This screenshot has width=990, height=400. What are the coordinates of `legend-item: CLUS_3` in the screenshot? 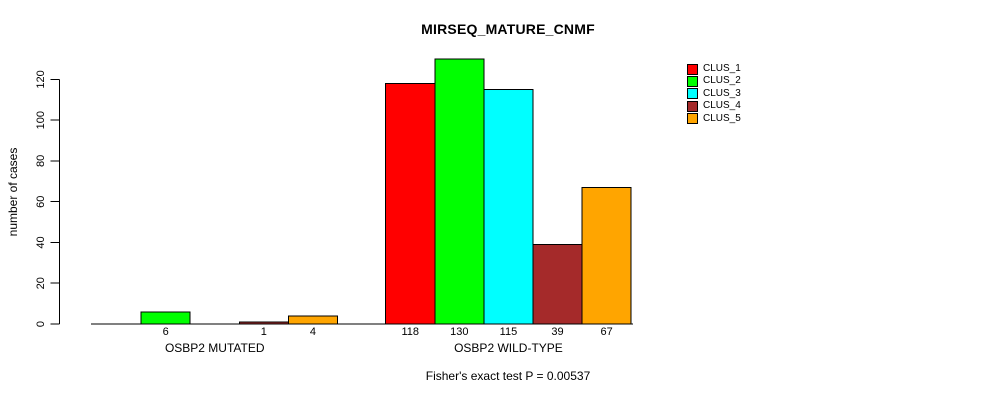 It's located at (714, 94).